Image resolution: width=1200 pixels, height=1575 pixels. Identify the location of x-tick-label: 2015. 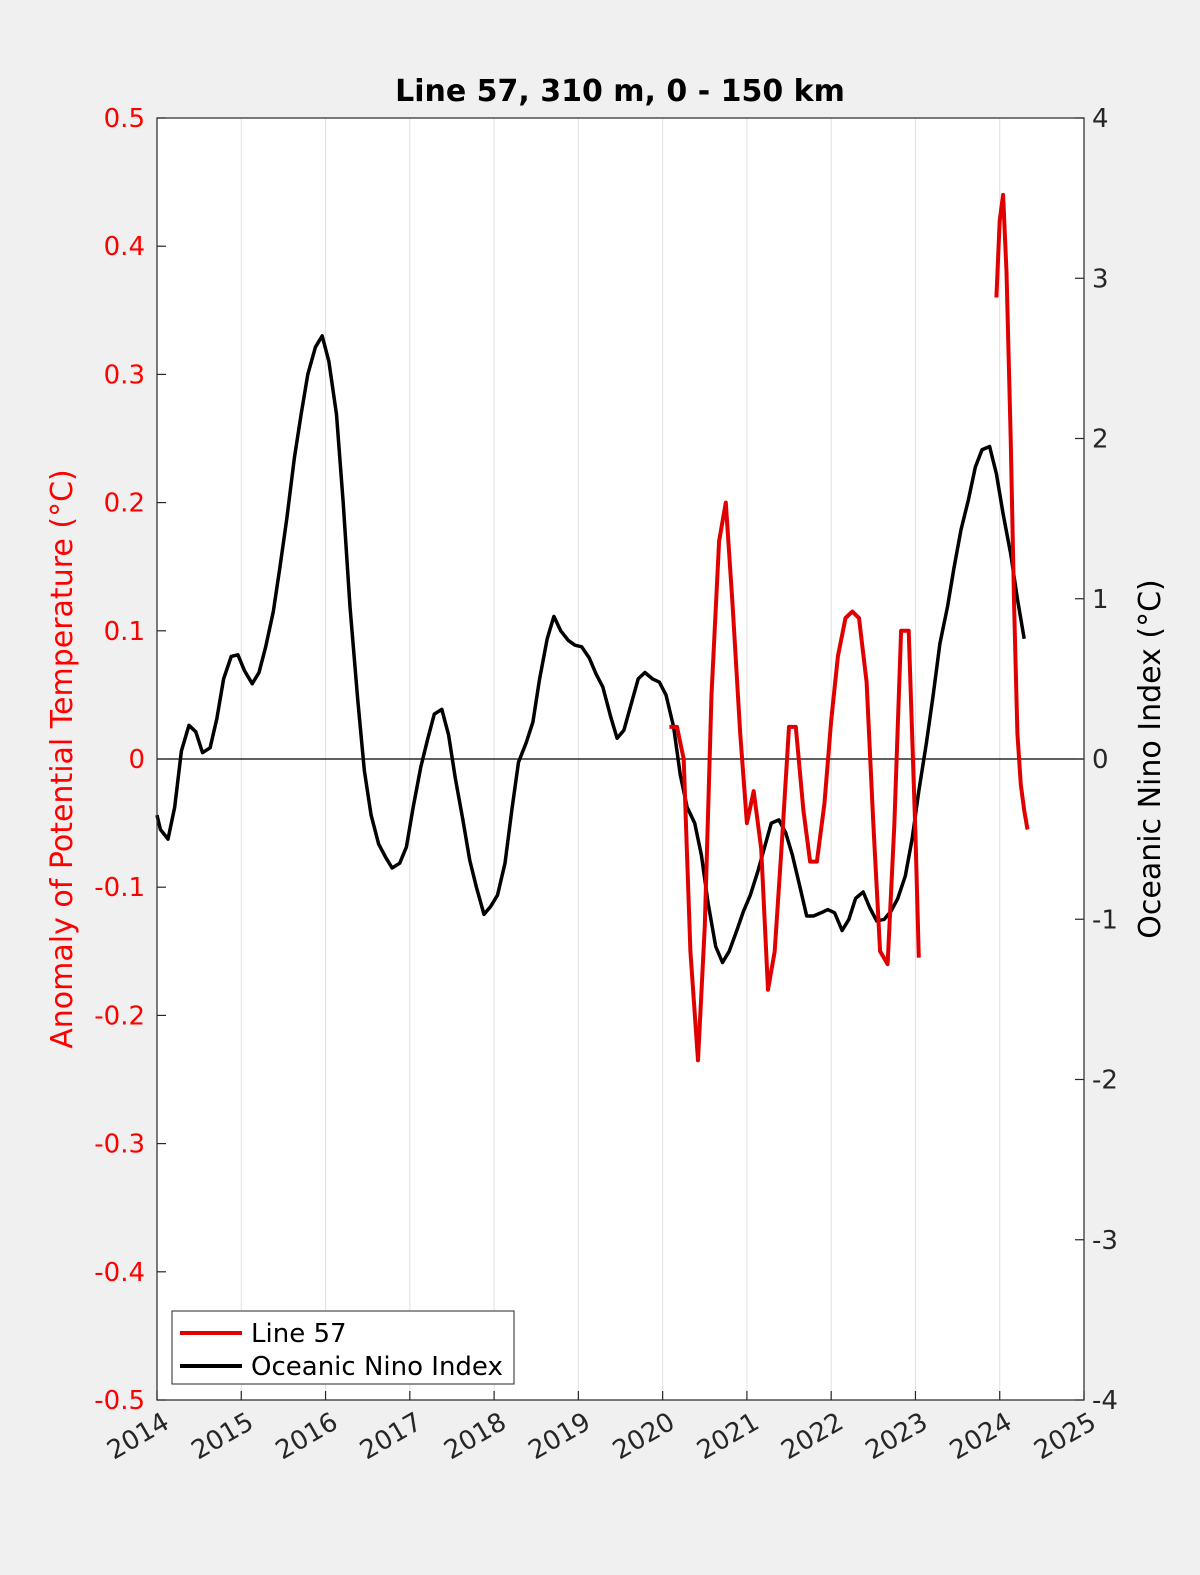
(222, 1436).